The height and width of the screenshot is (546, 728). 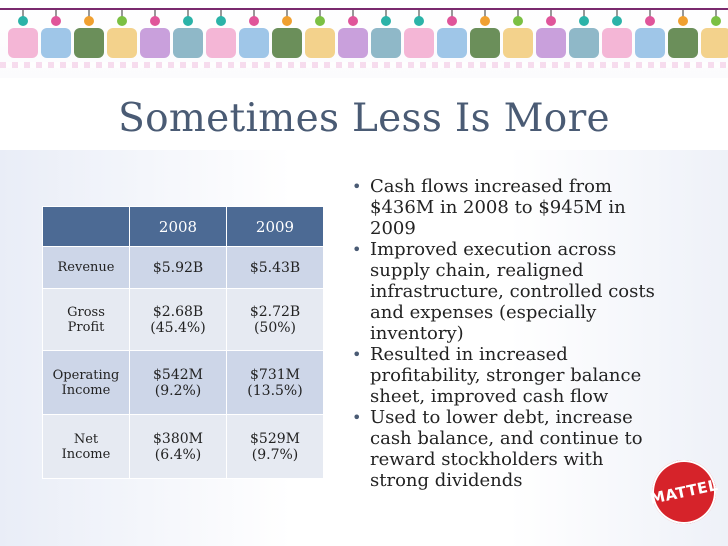 What do you see at coordinates (491, 186) in the screenshot?
I see `bullet-line: Cash flows increased from` at bounding box center [491, 186].